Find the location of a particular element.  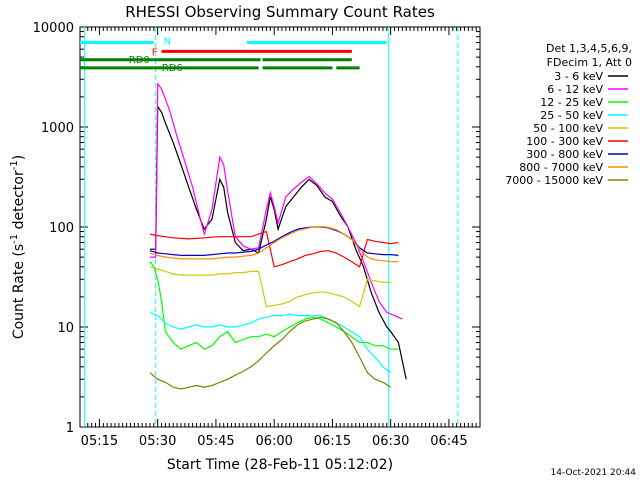

legend-entry-label: 800 - 7000 keV is located at coordinates (561, 167).